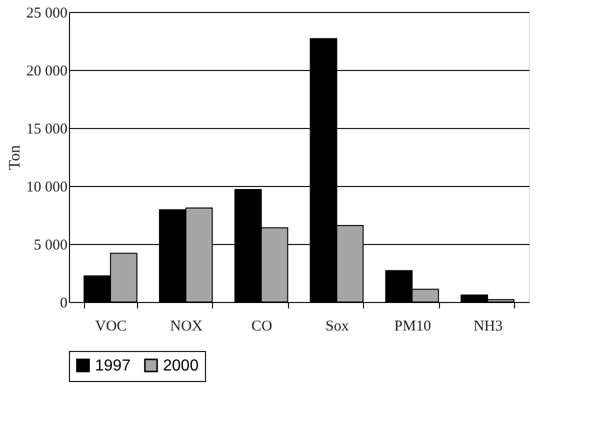 Image resolution: width=608 pixels, height=434 pixels. What do you see at coordinates (47, 130) in the screenshot?
I see `y-tick-label: 15 000` at bounding box center [47, 130].